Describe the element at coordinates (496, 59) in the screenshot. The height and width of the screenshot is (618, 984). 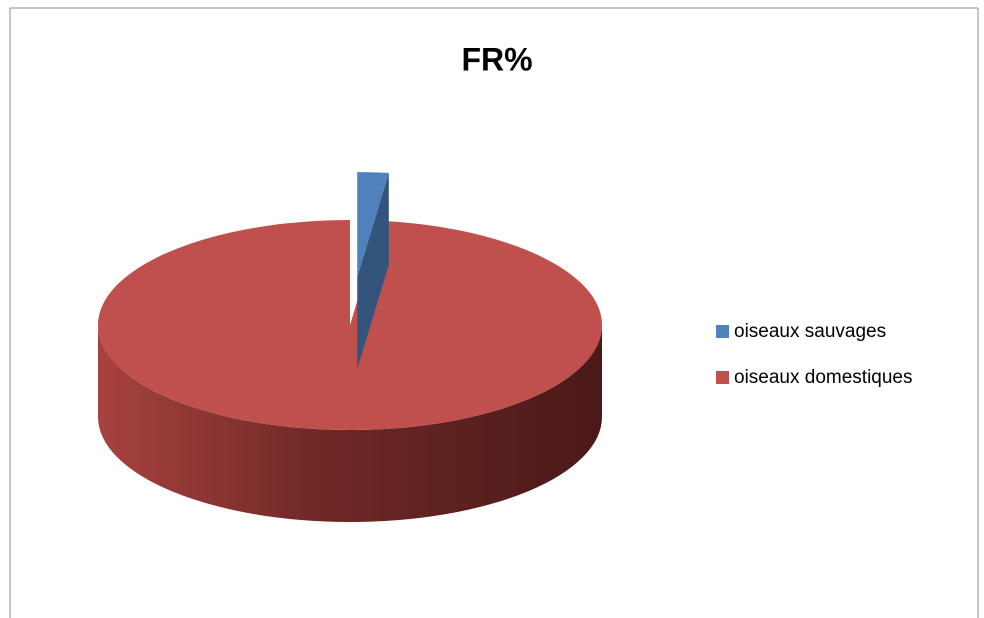
I see `chart-title: FR%` at that location.